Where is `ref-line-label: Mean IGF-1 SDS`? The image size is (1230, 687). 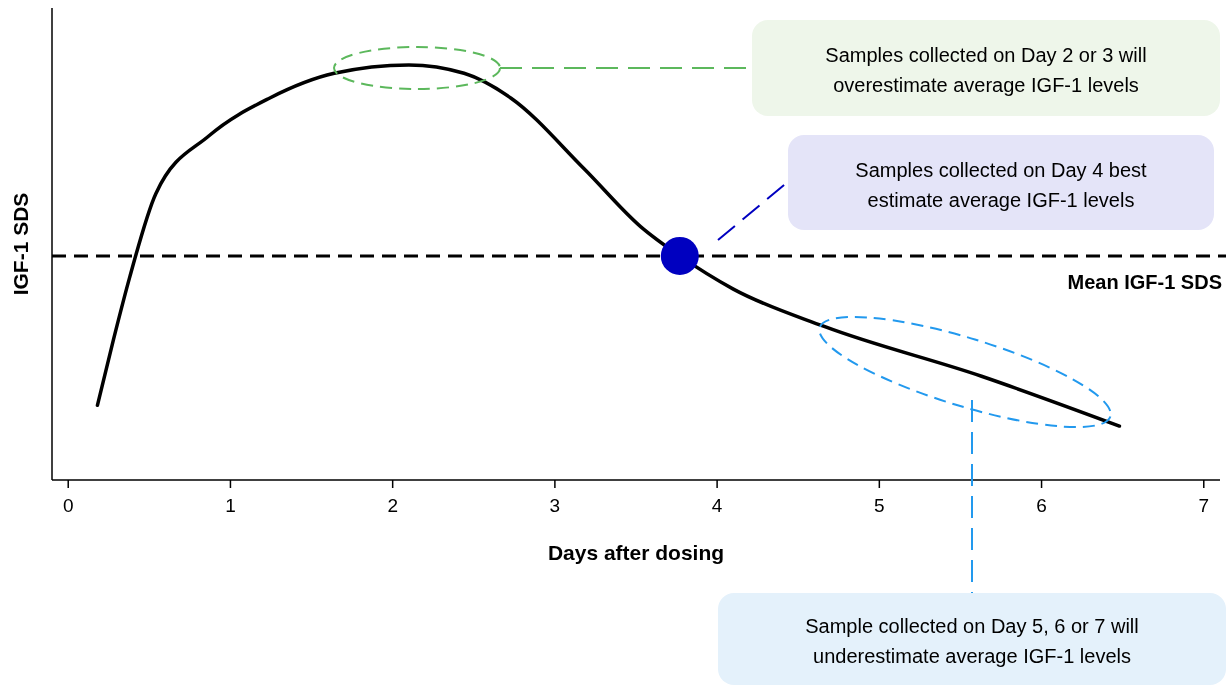
ref-line-label: Mean IGF-1 SDS is located at coordinates (1144, 281).